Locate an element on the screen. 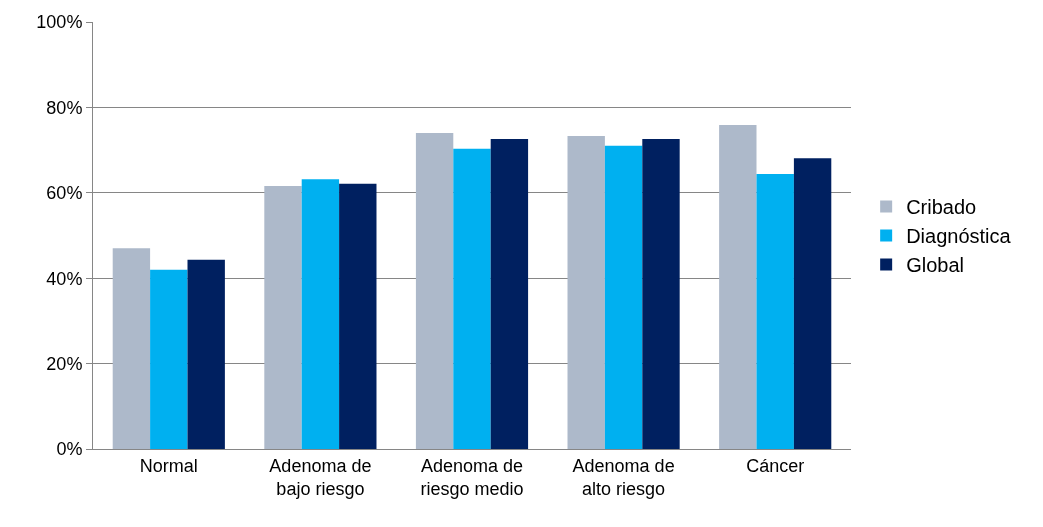 Image resolution: width=1043 pixels, height=527 pixels. x-tick-label: Adenoma de bajo riesgo is located at coordinates (320, 477).